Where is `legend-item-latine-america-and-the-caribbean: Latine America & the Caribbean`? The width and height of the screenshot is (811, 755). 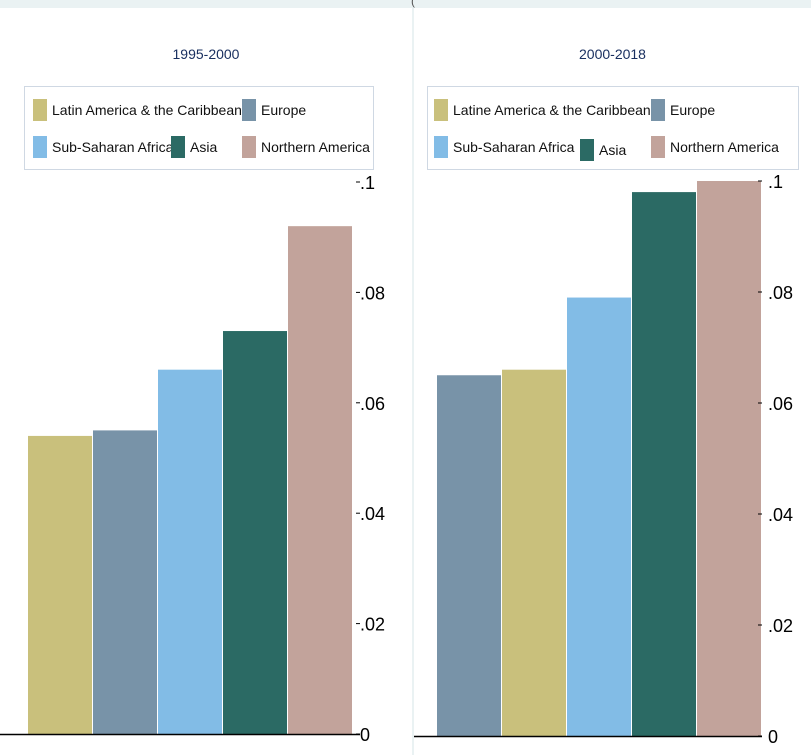 legend-item-latine-america-and-the-caribbean: Latine America & the Caribbean is located at coordinates (542, 110).